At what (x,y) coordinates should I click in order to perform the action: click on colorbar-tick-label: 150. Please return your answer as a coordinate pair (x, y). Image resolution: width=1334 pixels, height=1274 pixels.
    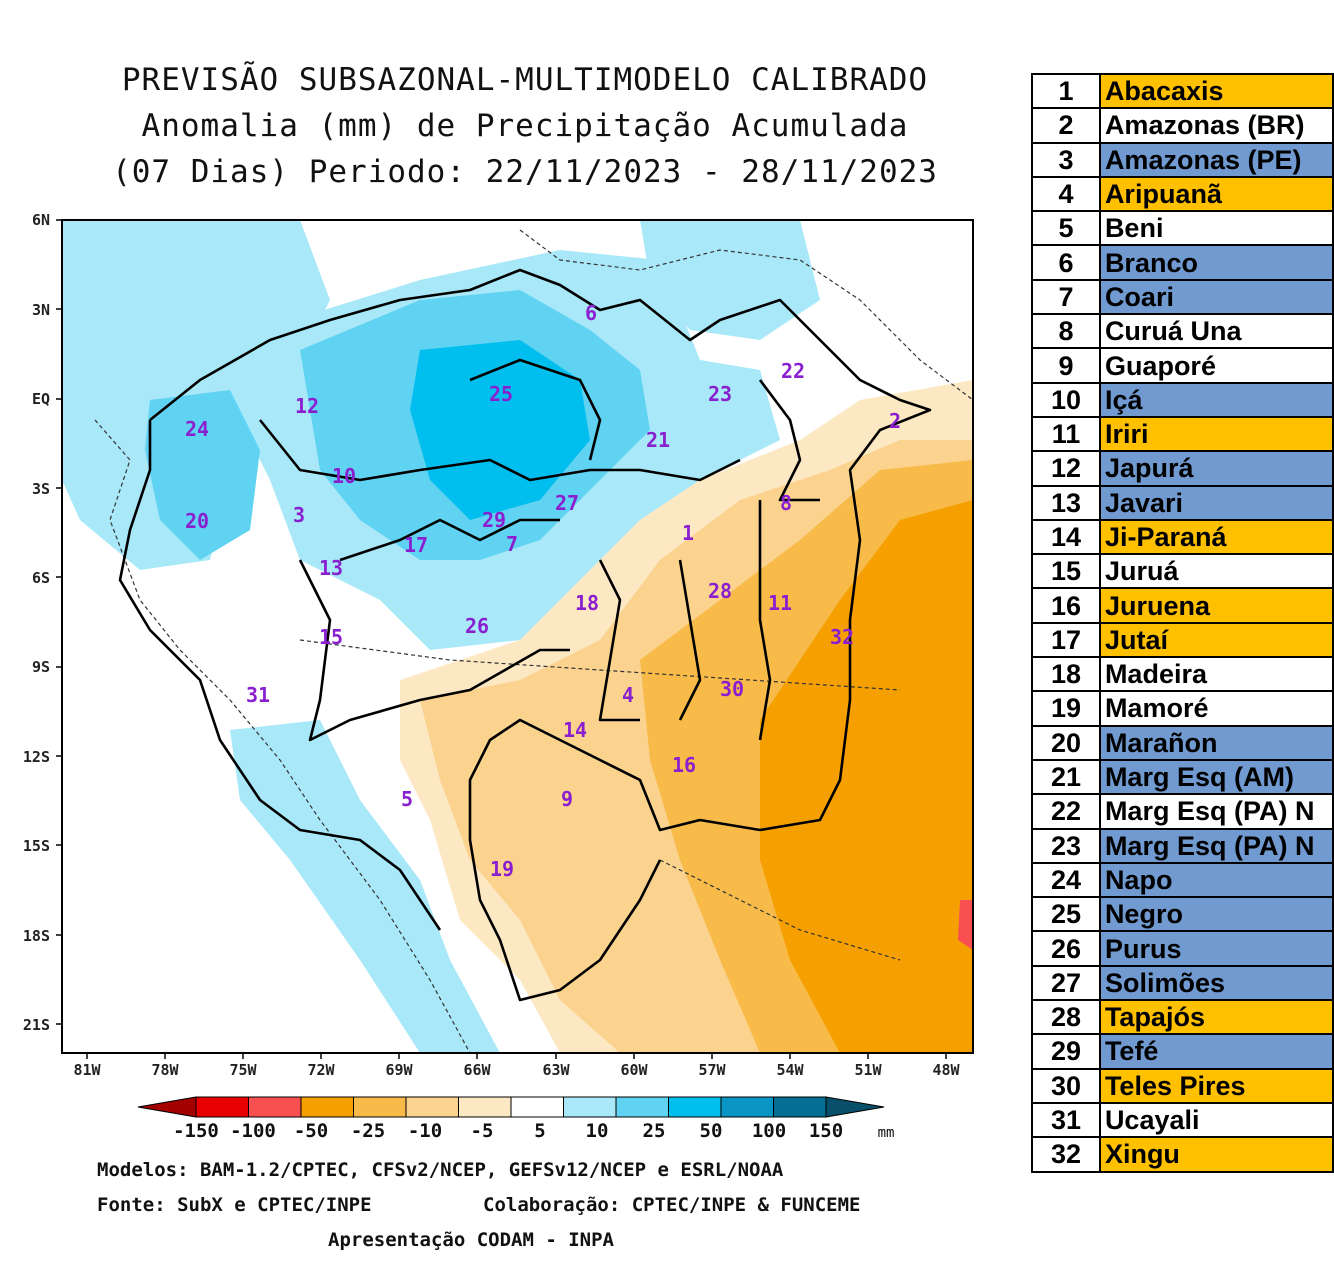
    Looking at the image, I should click on (826, 1131).